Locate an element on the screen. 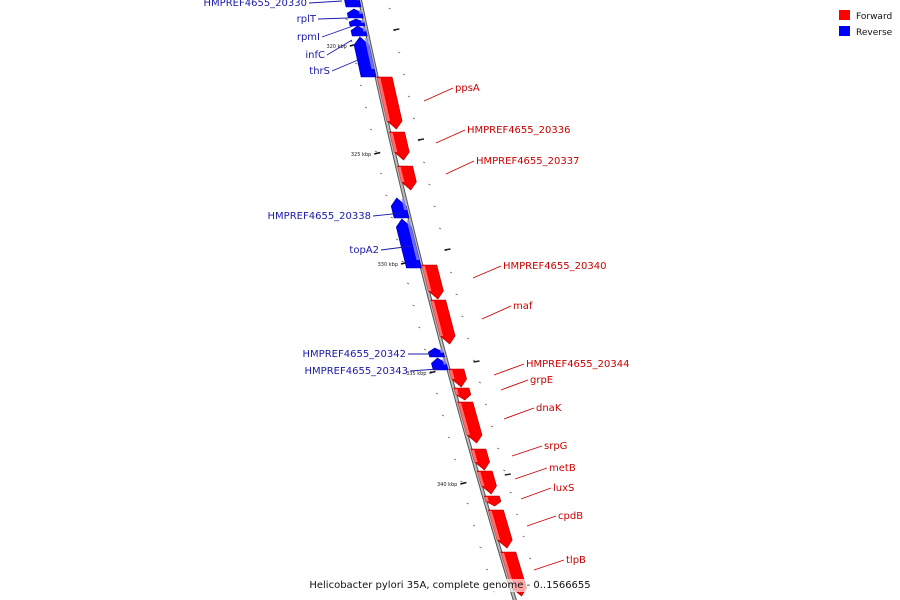  gene-label-HMPREF4655_20337: HMPREF4655_20337 is located at coordinates (527, 161).